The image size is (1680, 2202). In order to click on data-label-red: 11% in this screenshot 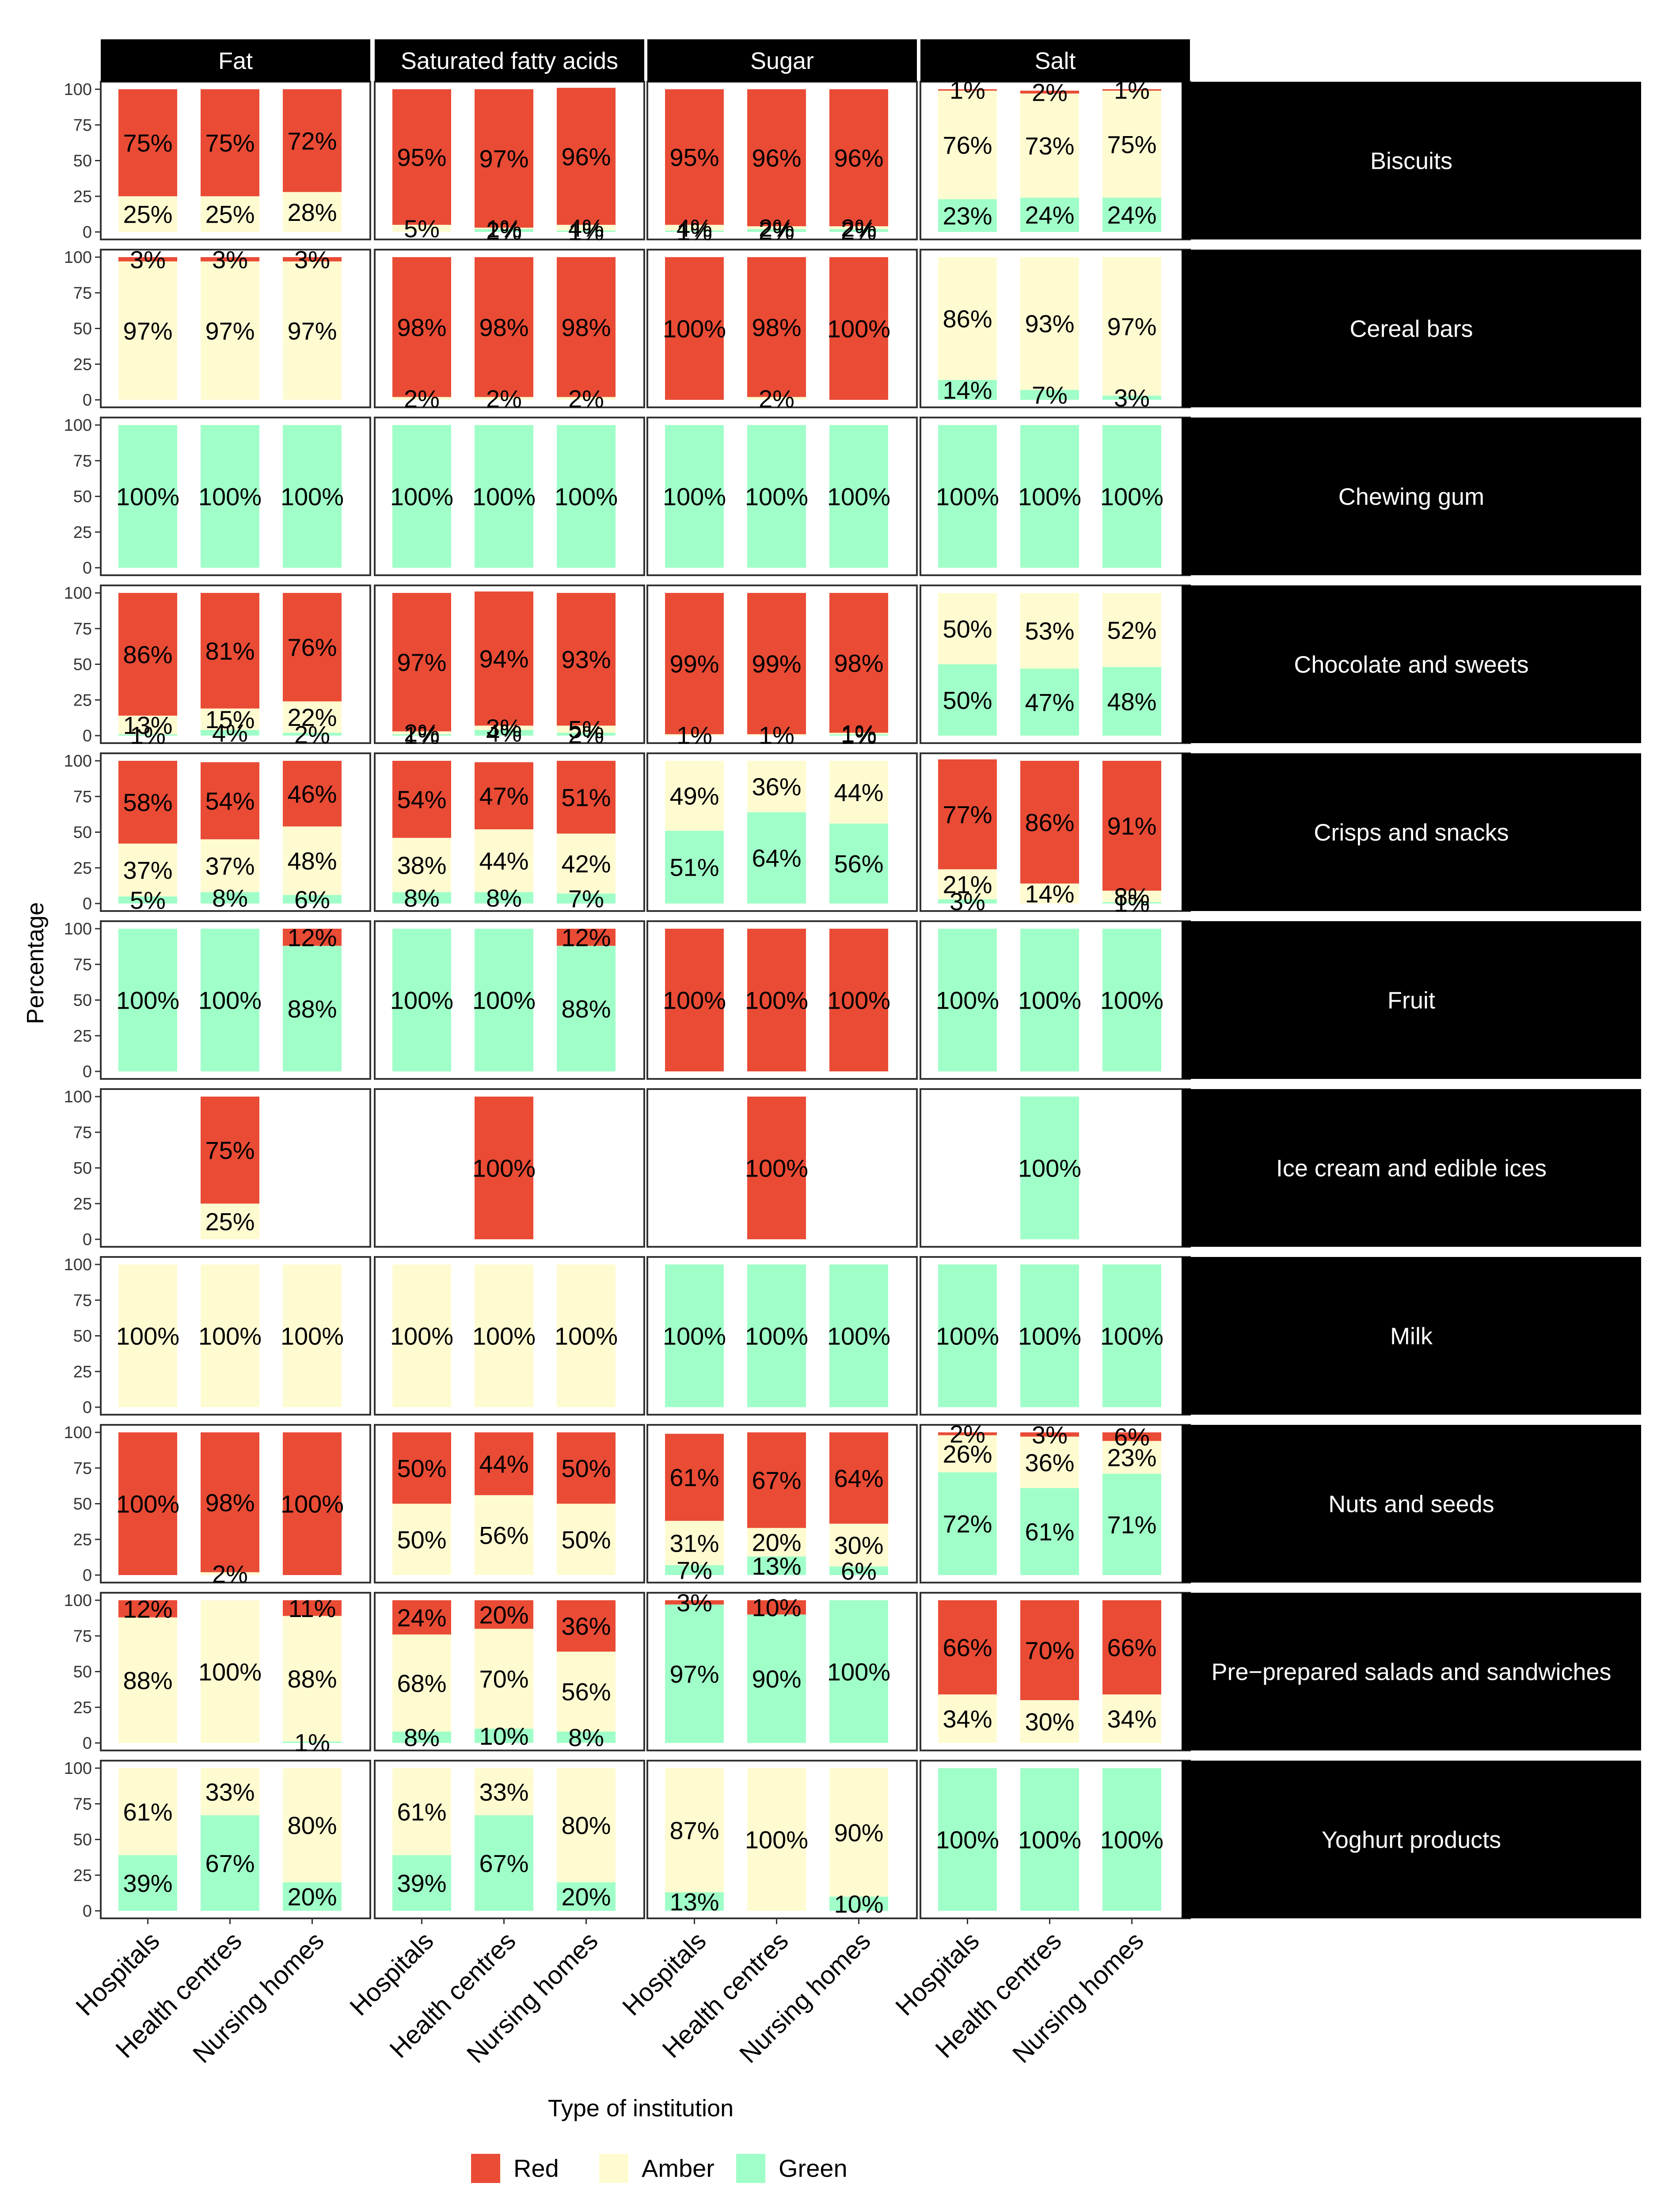, I will do `click(312, 1608)`.